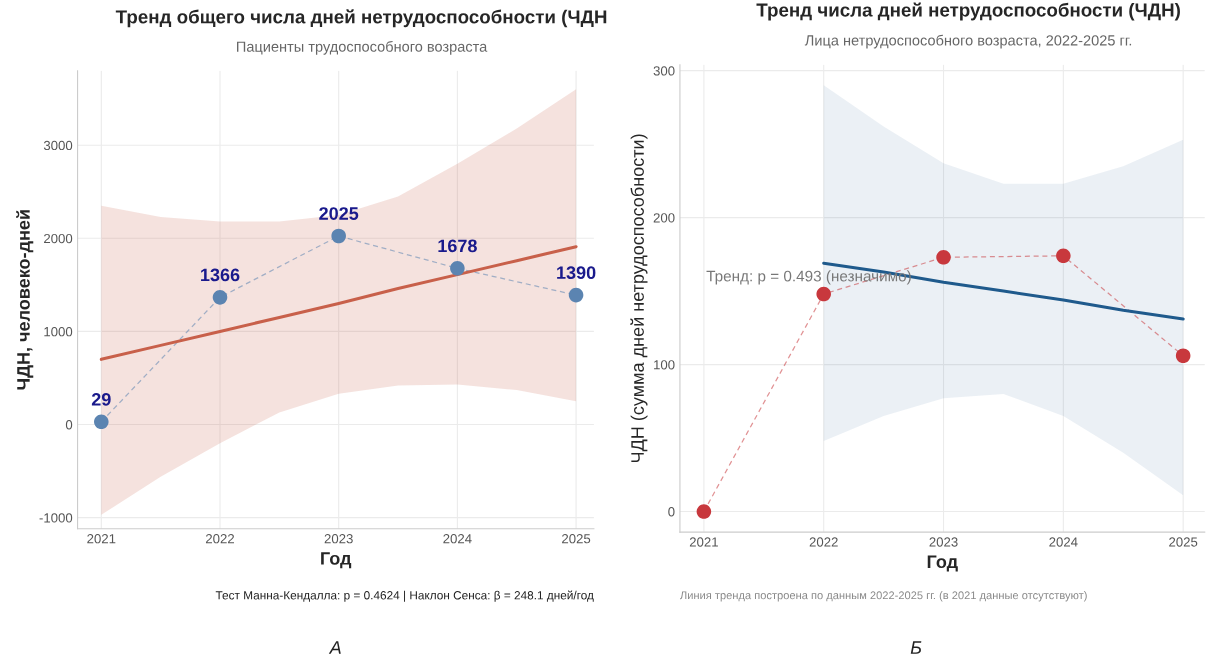 The width and height of the screenshot is (1212, 661). What do you see at coordinates (25, 300) in the screenshot?
I see `y-axis-title: ЧДН, человеко-дней` at bounding box center [25, 300].